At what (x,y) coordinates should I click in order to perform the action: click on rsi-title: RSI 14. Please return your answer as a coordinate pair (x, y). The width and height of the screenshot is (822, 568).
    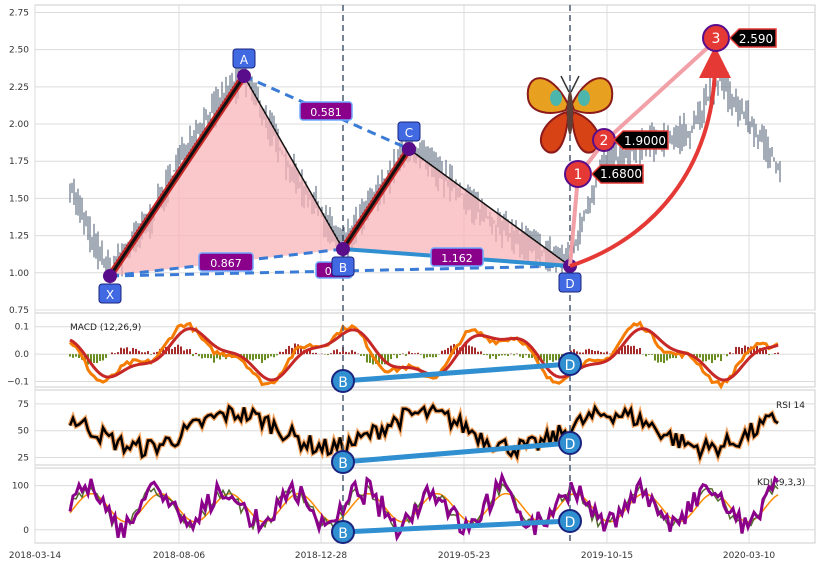
    Looking at the image, I should click on (790, 406).